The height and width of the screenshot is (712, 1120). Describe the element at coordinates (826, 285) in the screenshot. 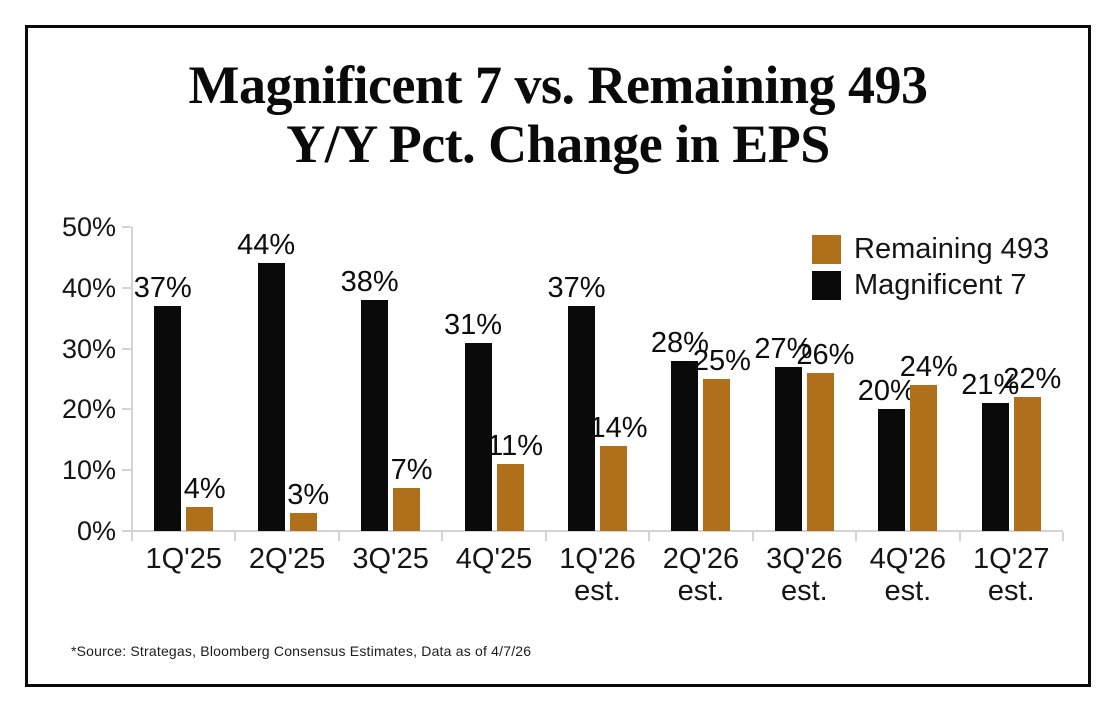

I see `legend-swatch-magnificent-7-icon` at that location.